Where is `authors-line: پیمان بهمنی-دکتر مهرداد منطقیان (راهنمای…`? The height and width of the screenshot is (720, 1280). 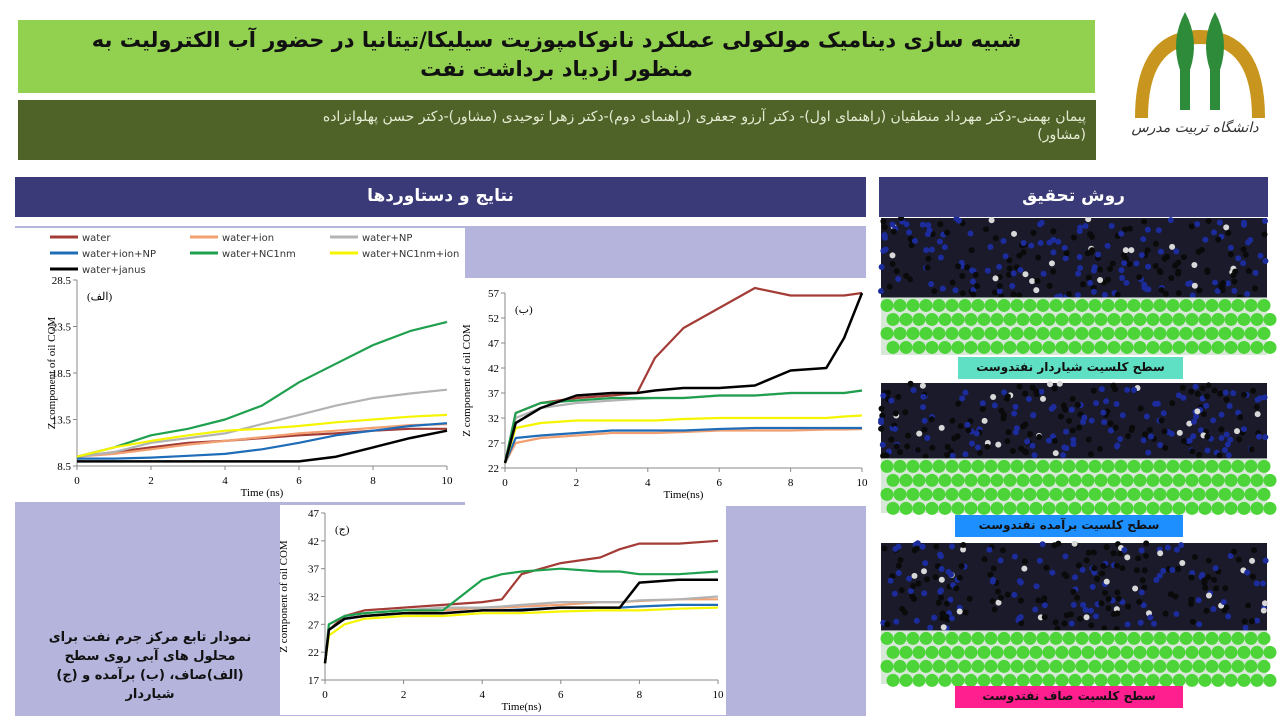 authors-line: پیمان بهمنی-دکتر مهرداد منطقیان (راهنمای… is located at coordinates (704, 117).